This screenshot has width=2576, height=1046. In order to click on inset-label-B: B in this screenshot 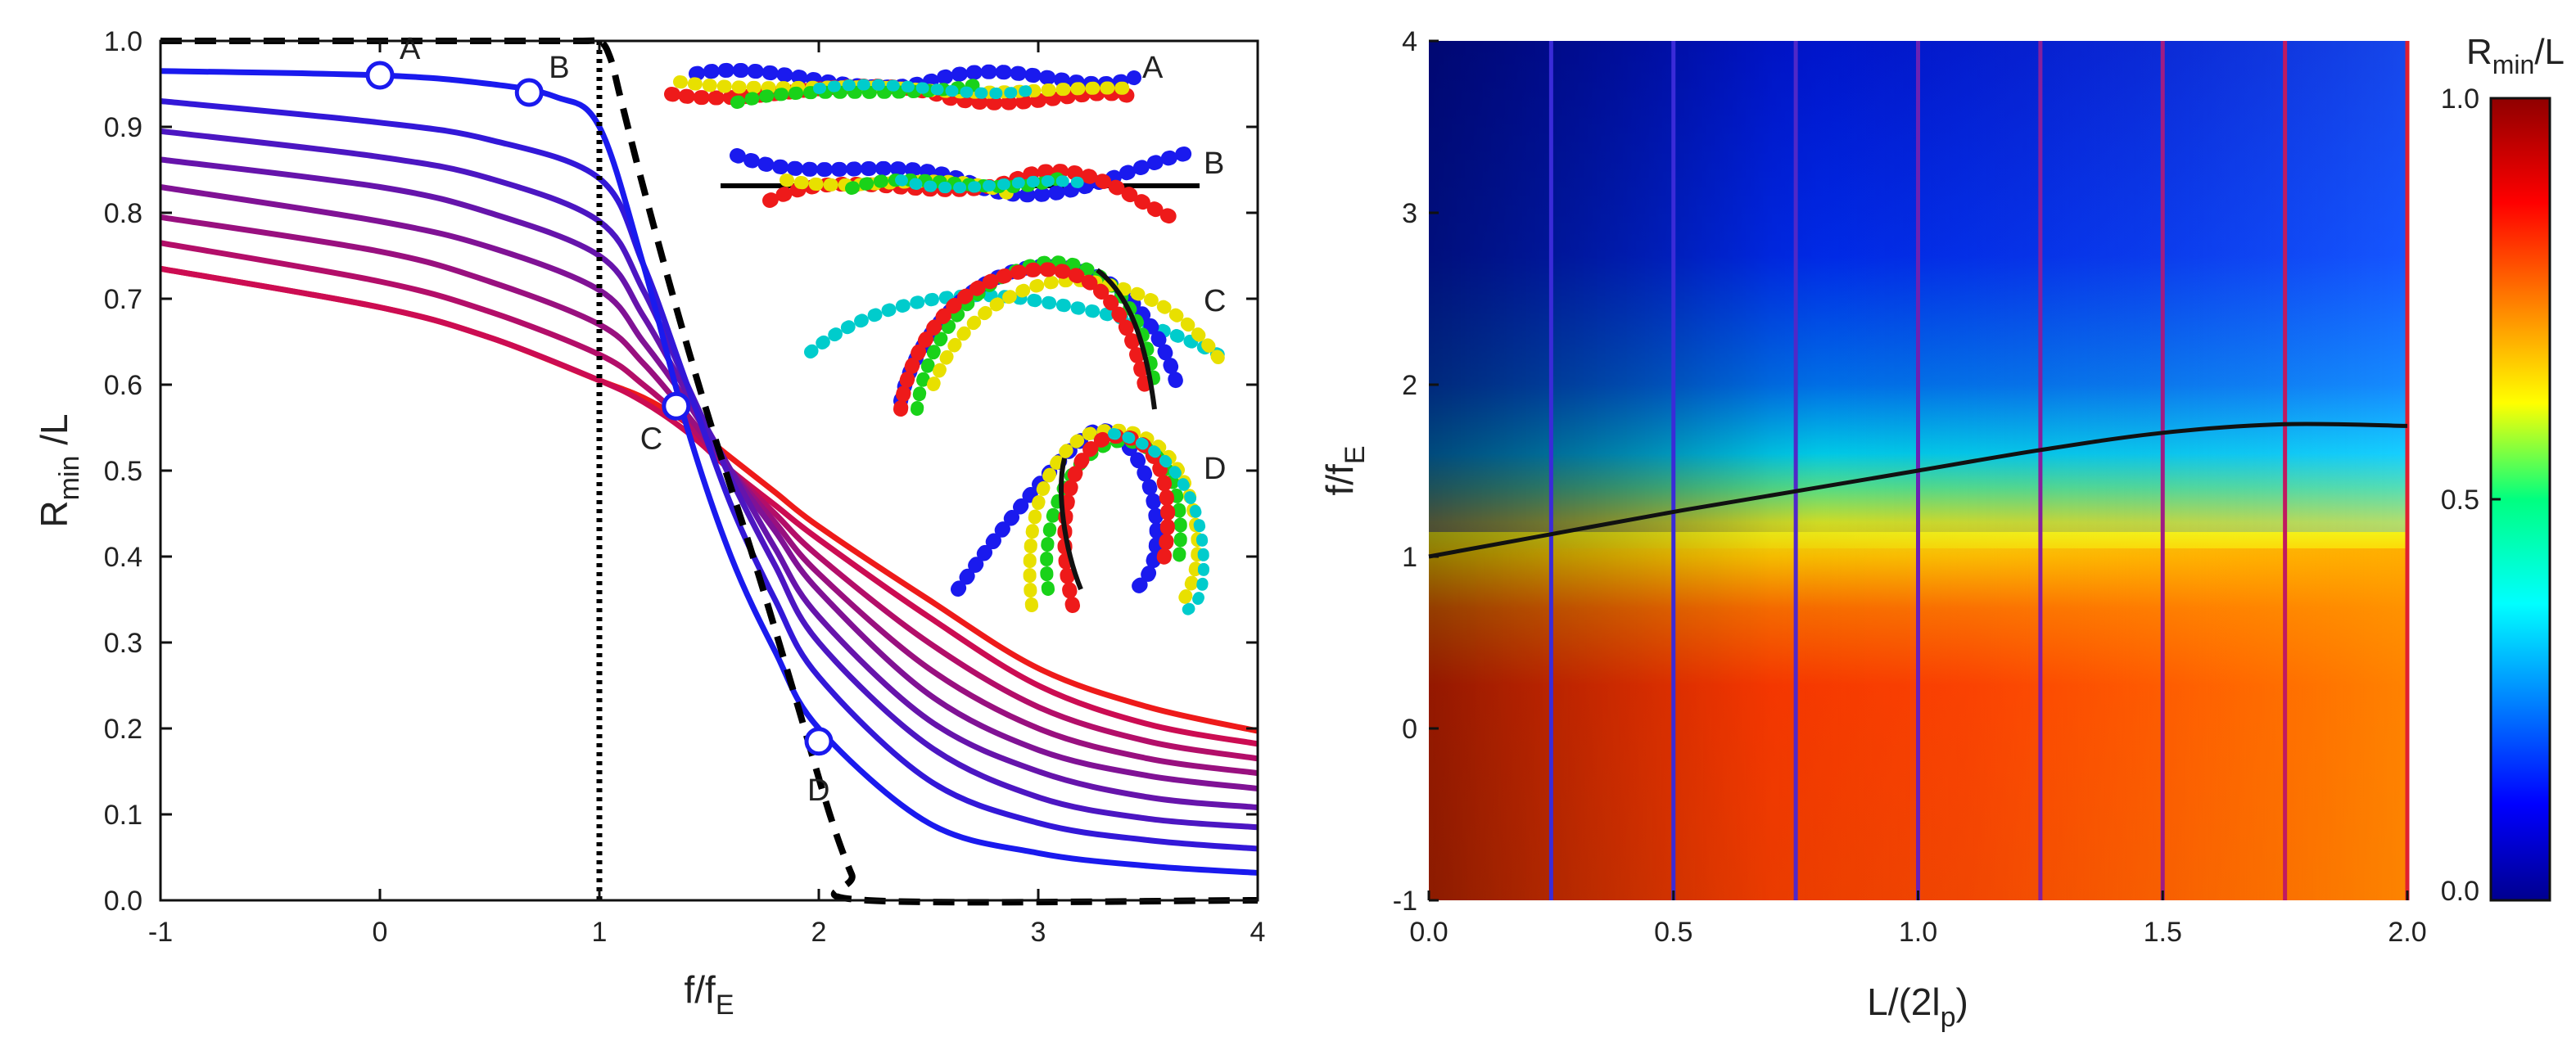, I will do `click(1214, 164)`.